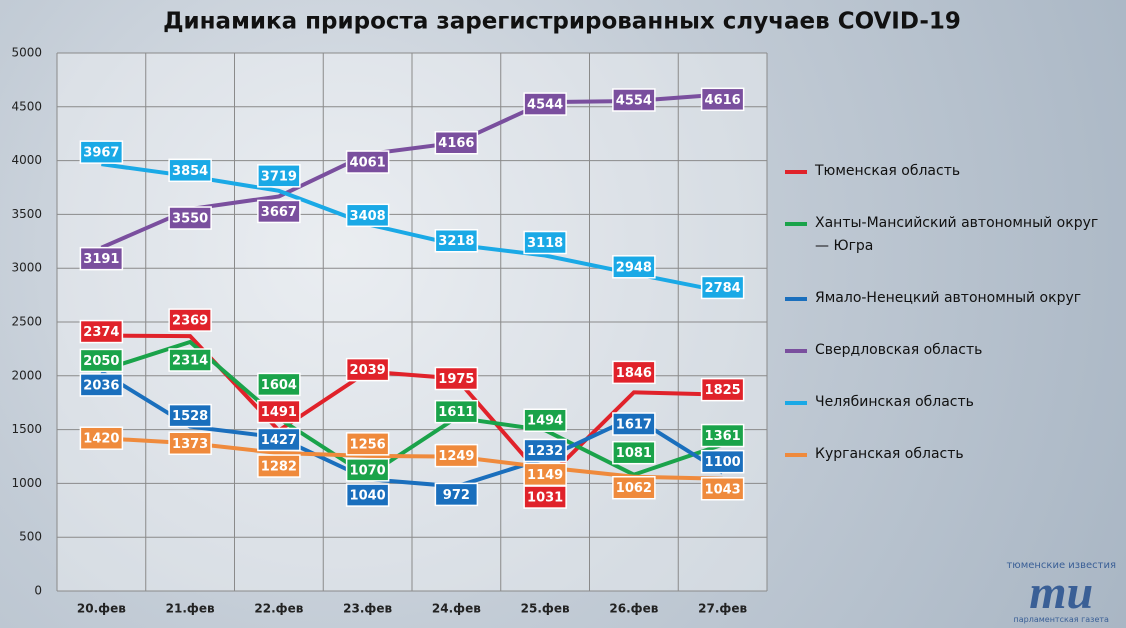  What do you see at coordinates (190, 218) in the screenshot?
I see `data-label: 3550` at bounding box center [190, 218].